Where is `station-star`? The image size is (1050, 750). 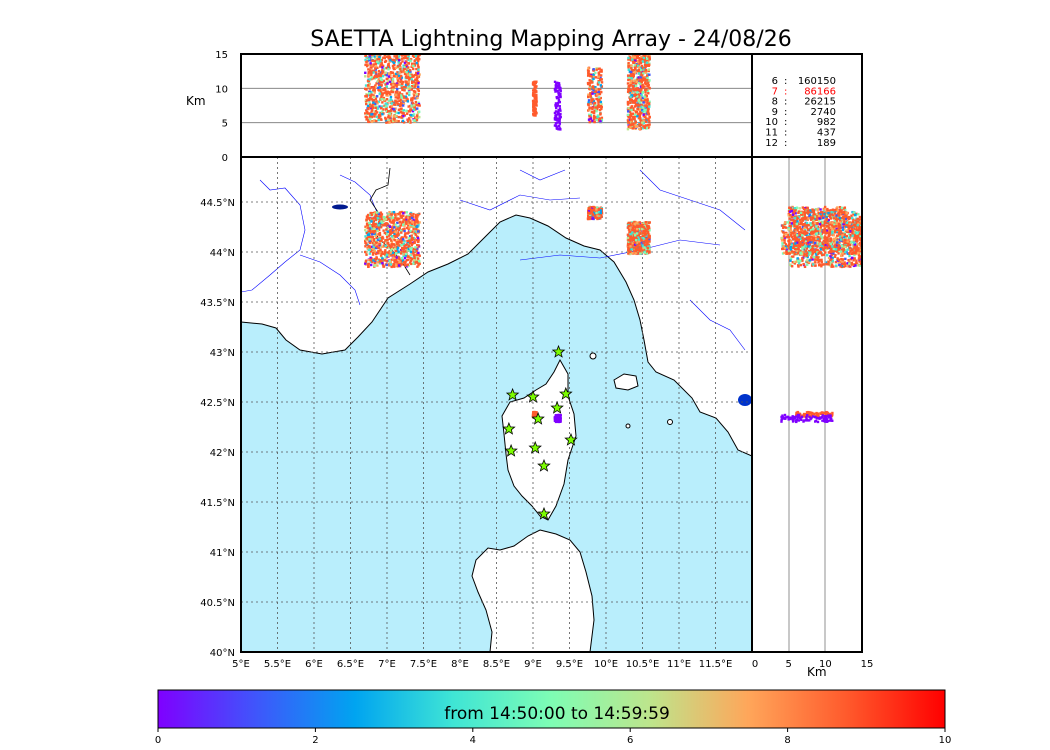 station-star is located at coordinates (544, 513).